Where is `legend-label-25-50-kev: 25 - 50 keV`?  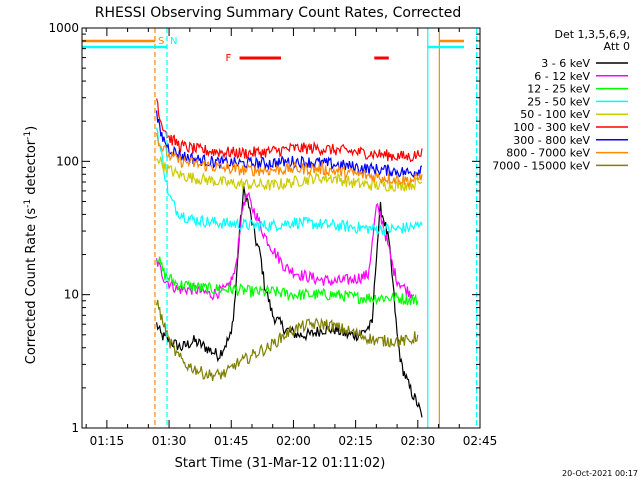 legend-label-25-50-kev: 25 - 50 keV is located at coordinates (558, 101).